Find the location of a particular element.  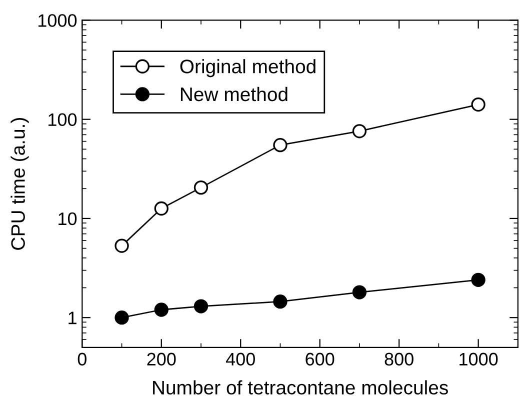

x-tick-label: 600 is located at coordinates (320, 359).